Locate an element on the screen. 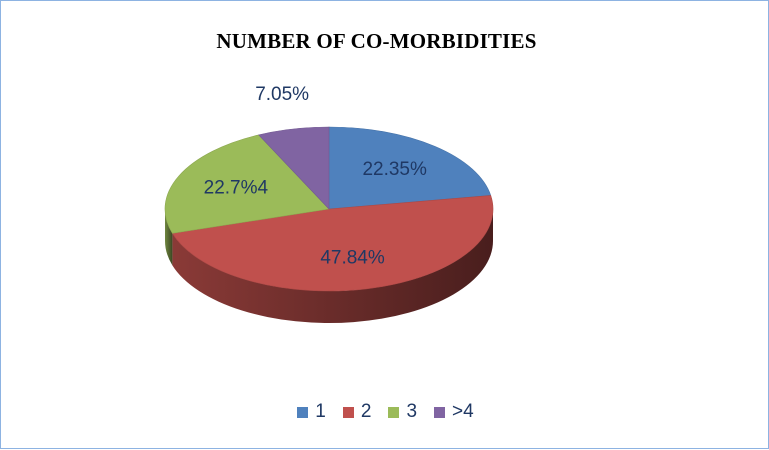 This screenshot has height=450, width=769. chart-legend: 1 2 3 >4 is located at coordinates (385, 412).